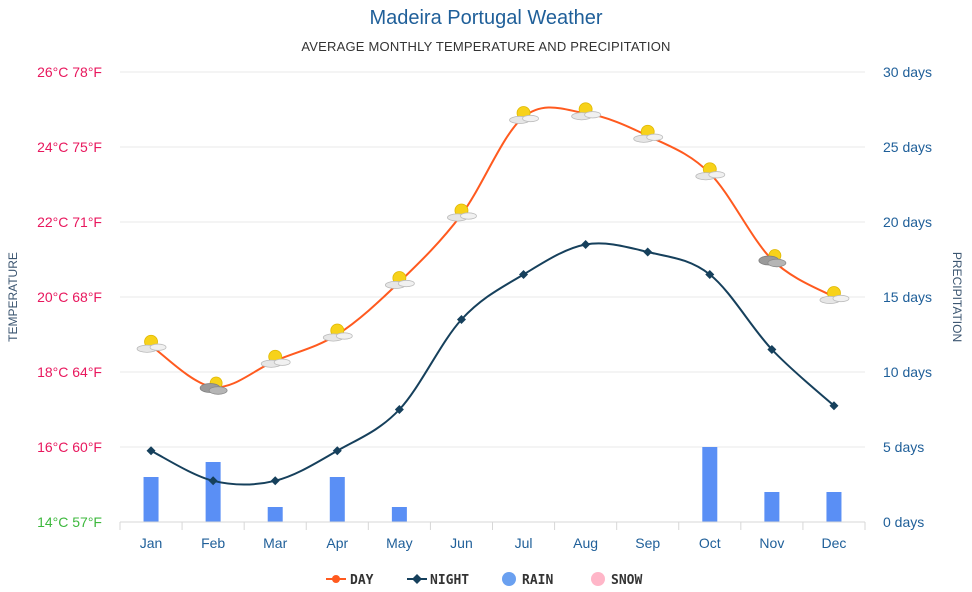  Describe the element at coordinates (492, 484) in the screenshot. I see `rain-bars` at that location.